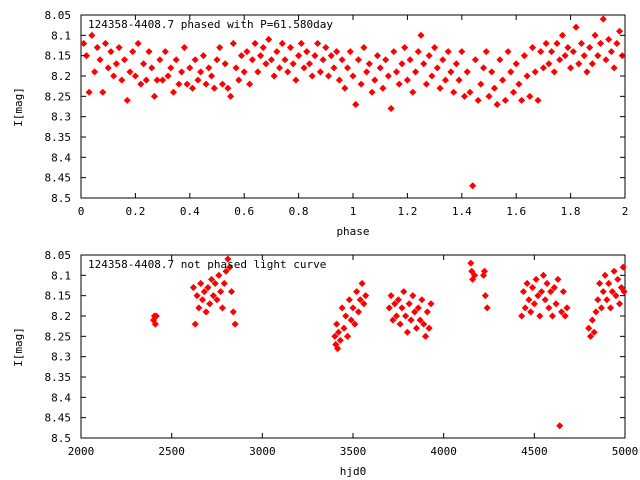 The height and width of the screenshot is (480, 640). Describe the element at coordinates (353, 471) in the screenshot. I see `unphased-x-axis-label: hjd0` at that location.